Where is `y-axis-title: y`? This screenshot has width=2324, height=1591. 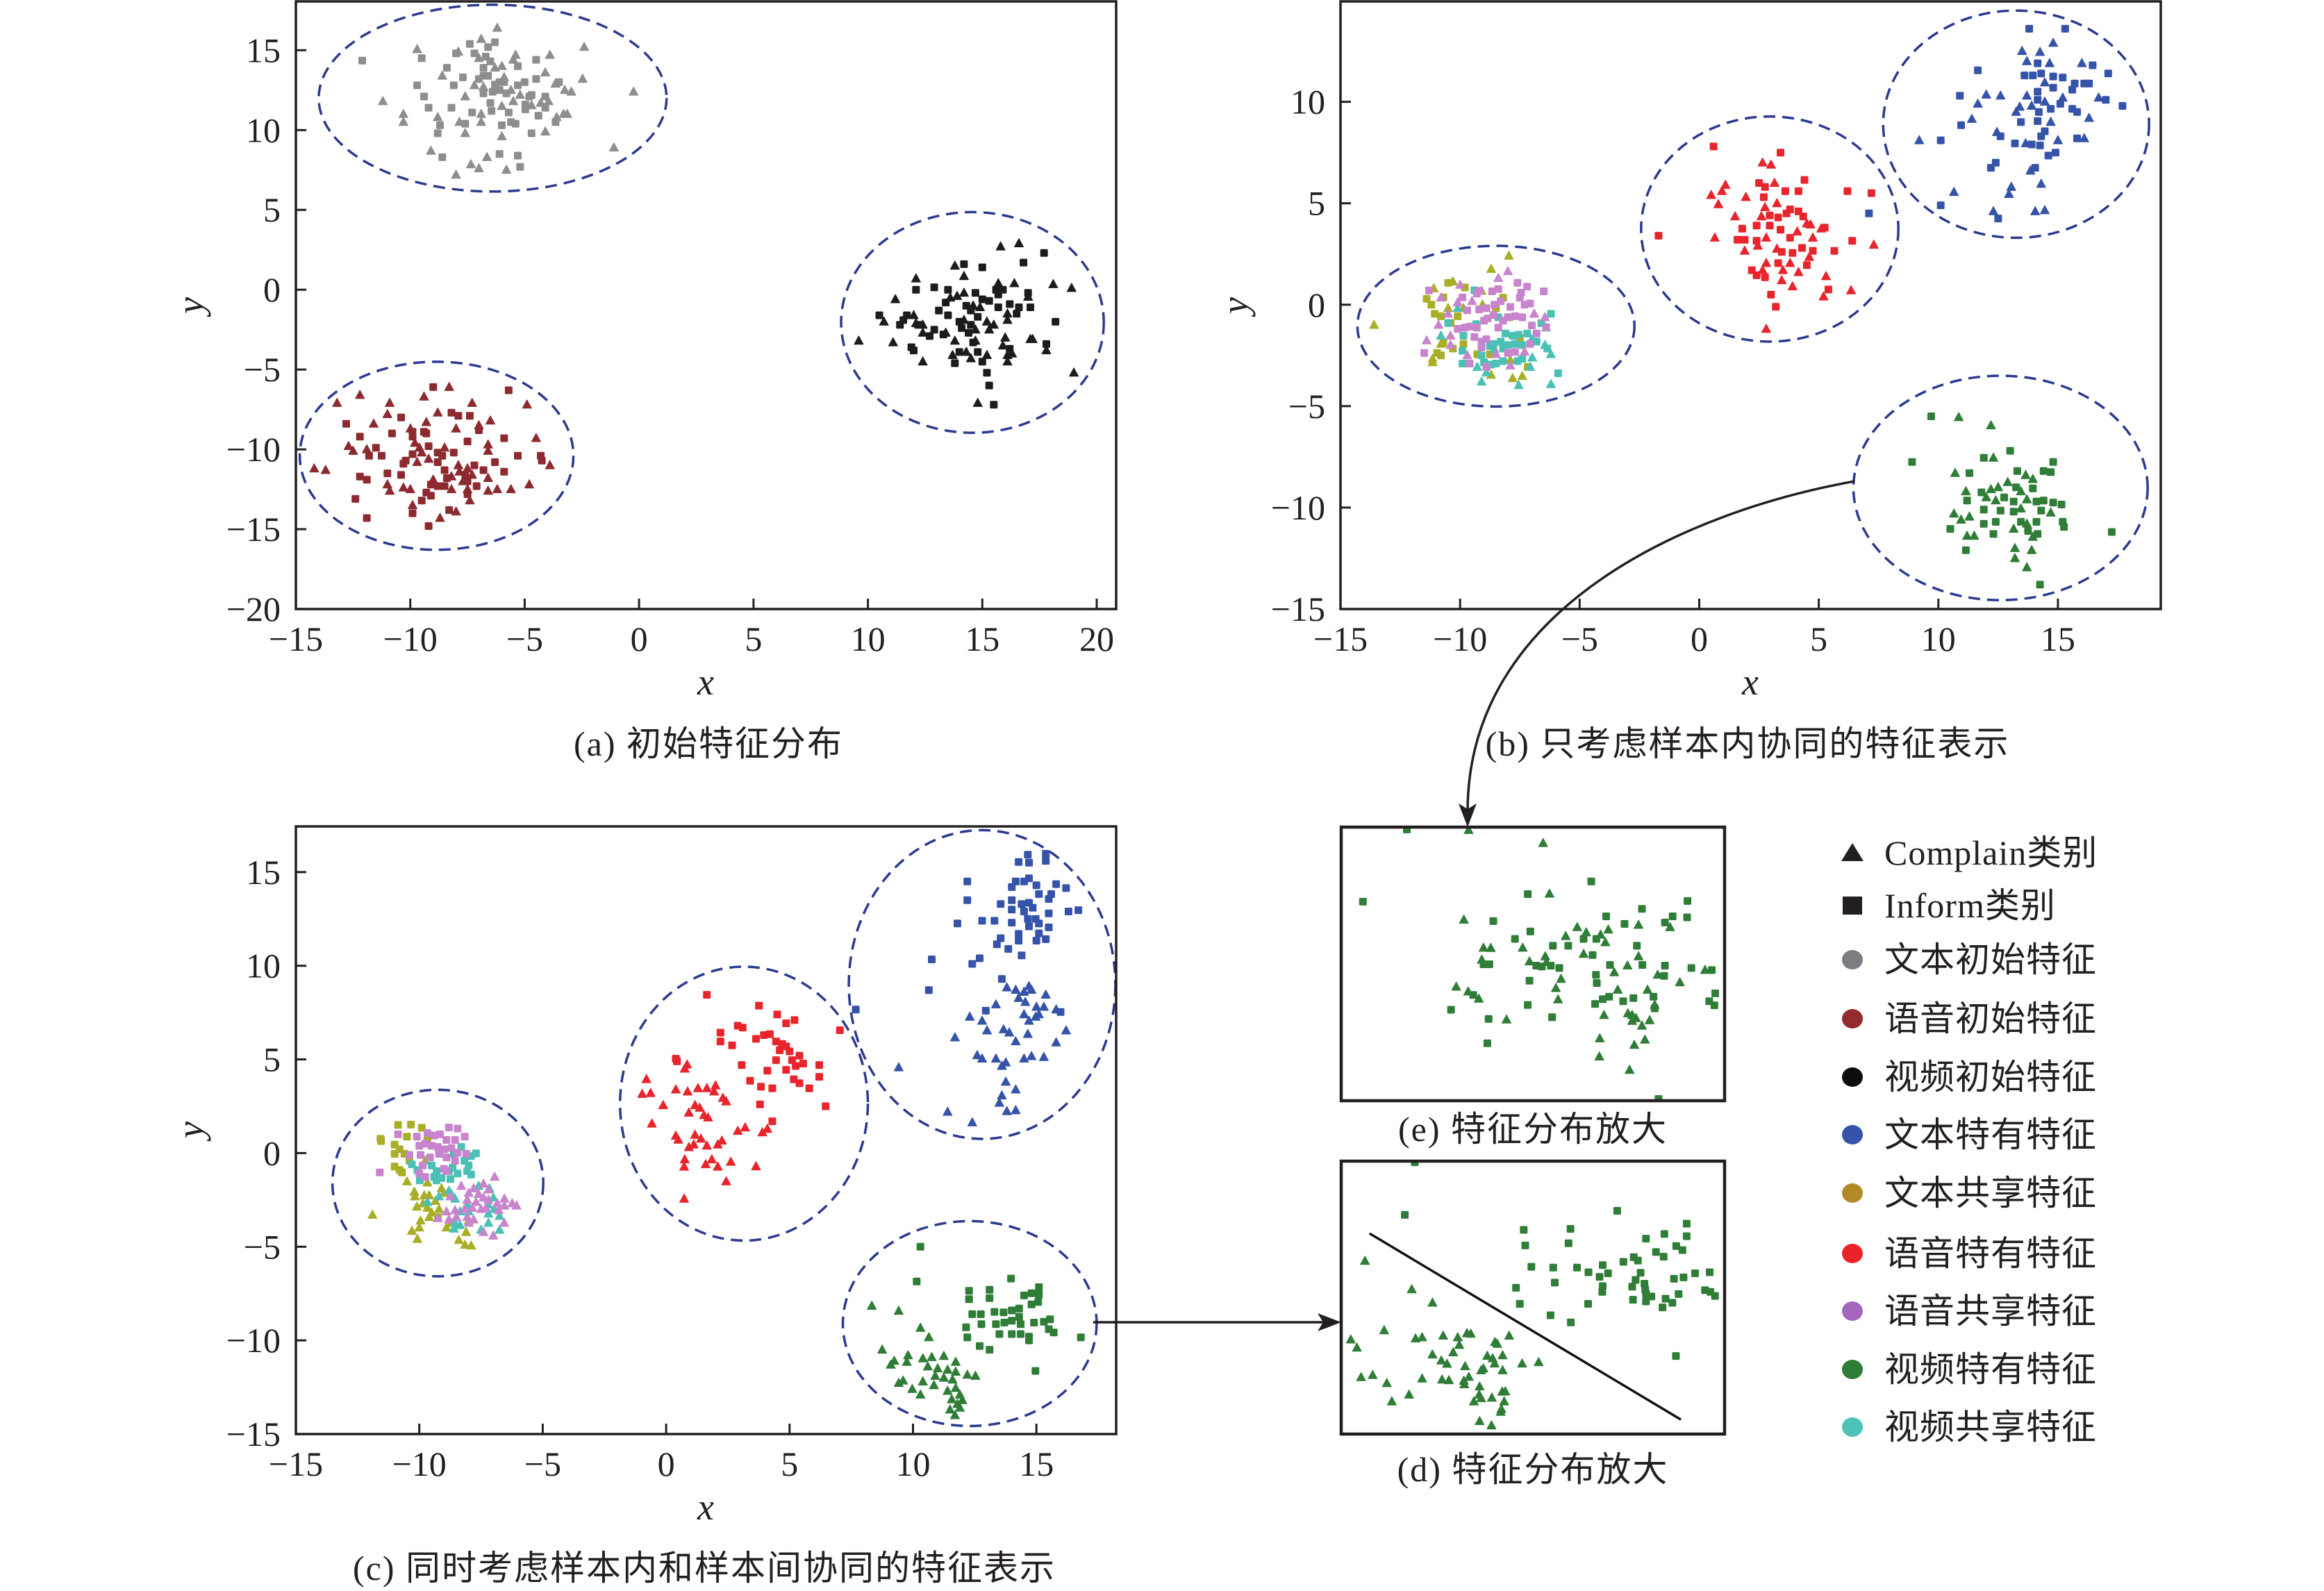
y-axis-title: y is located at coordinates (190, 307).